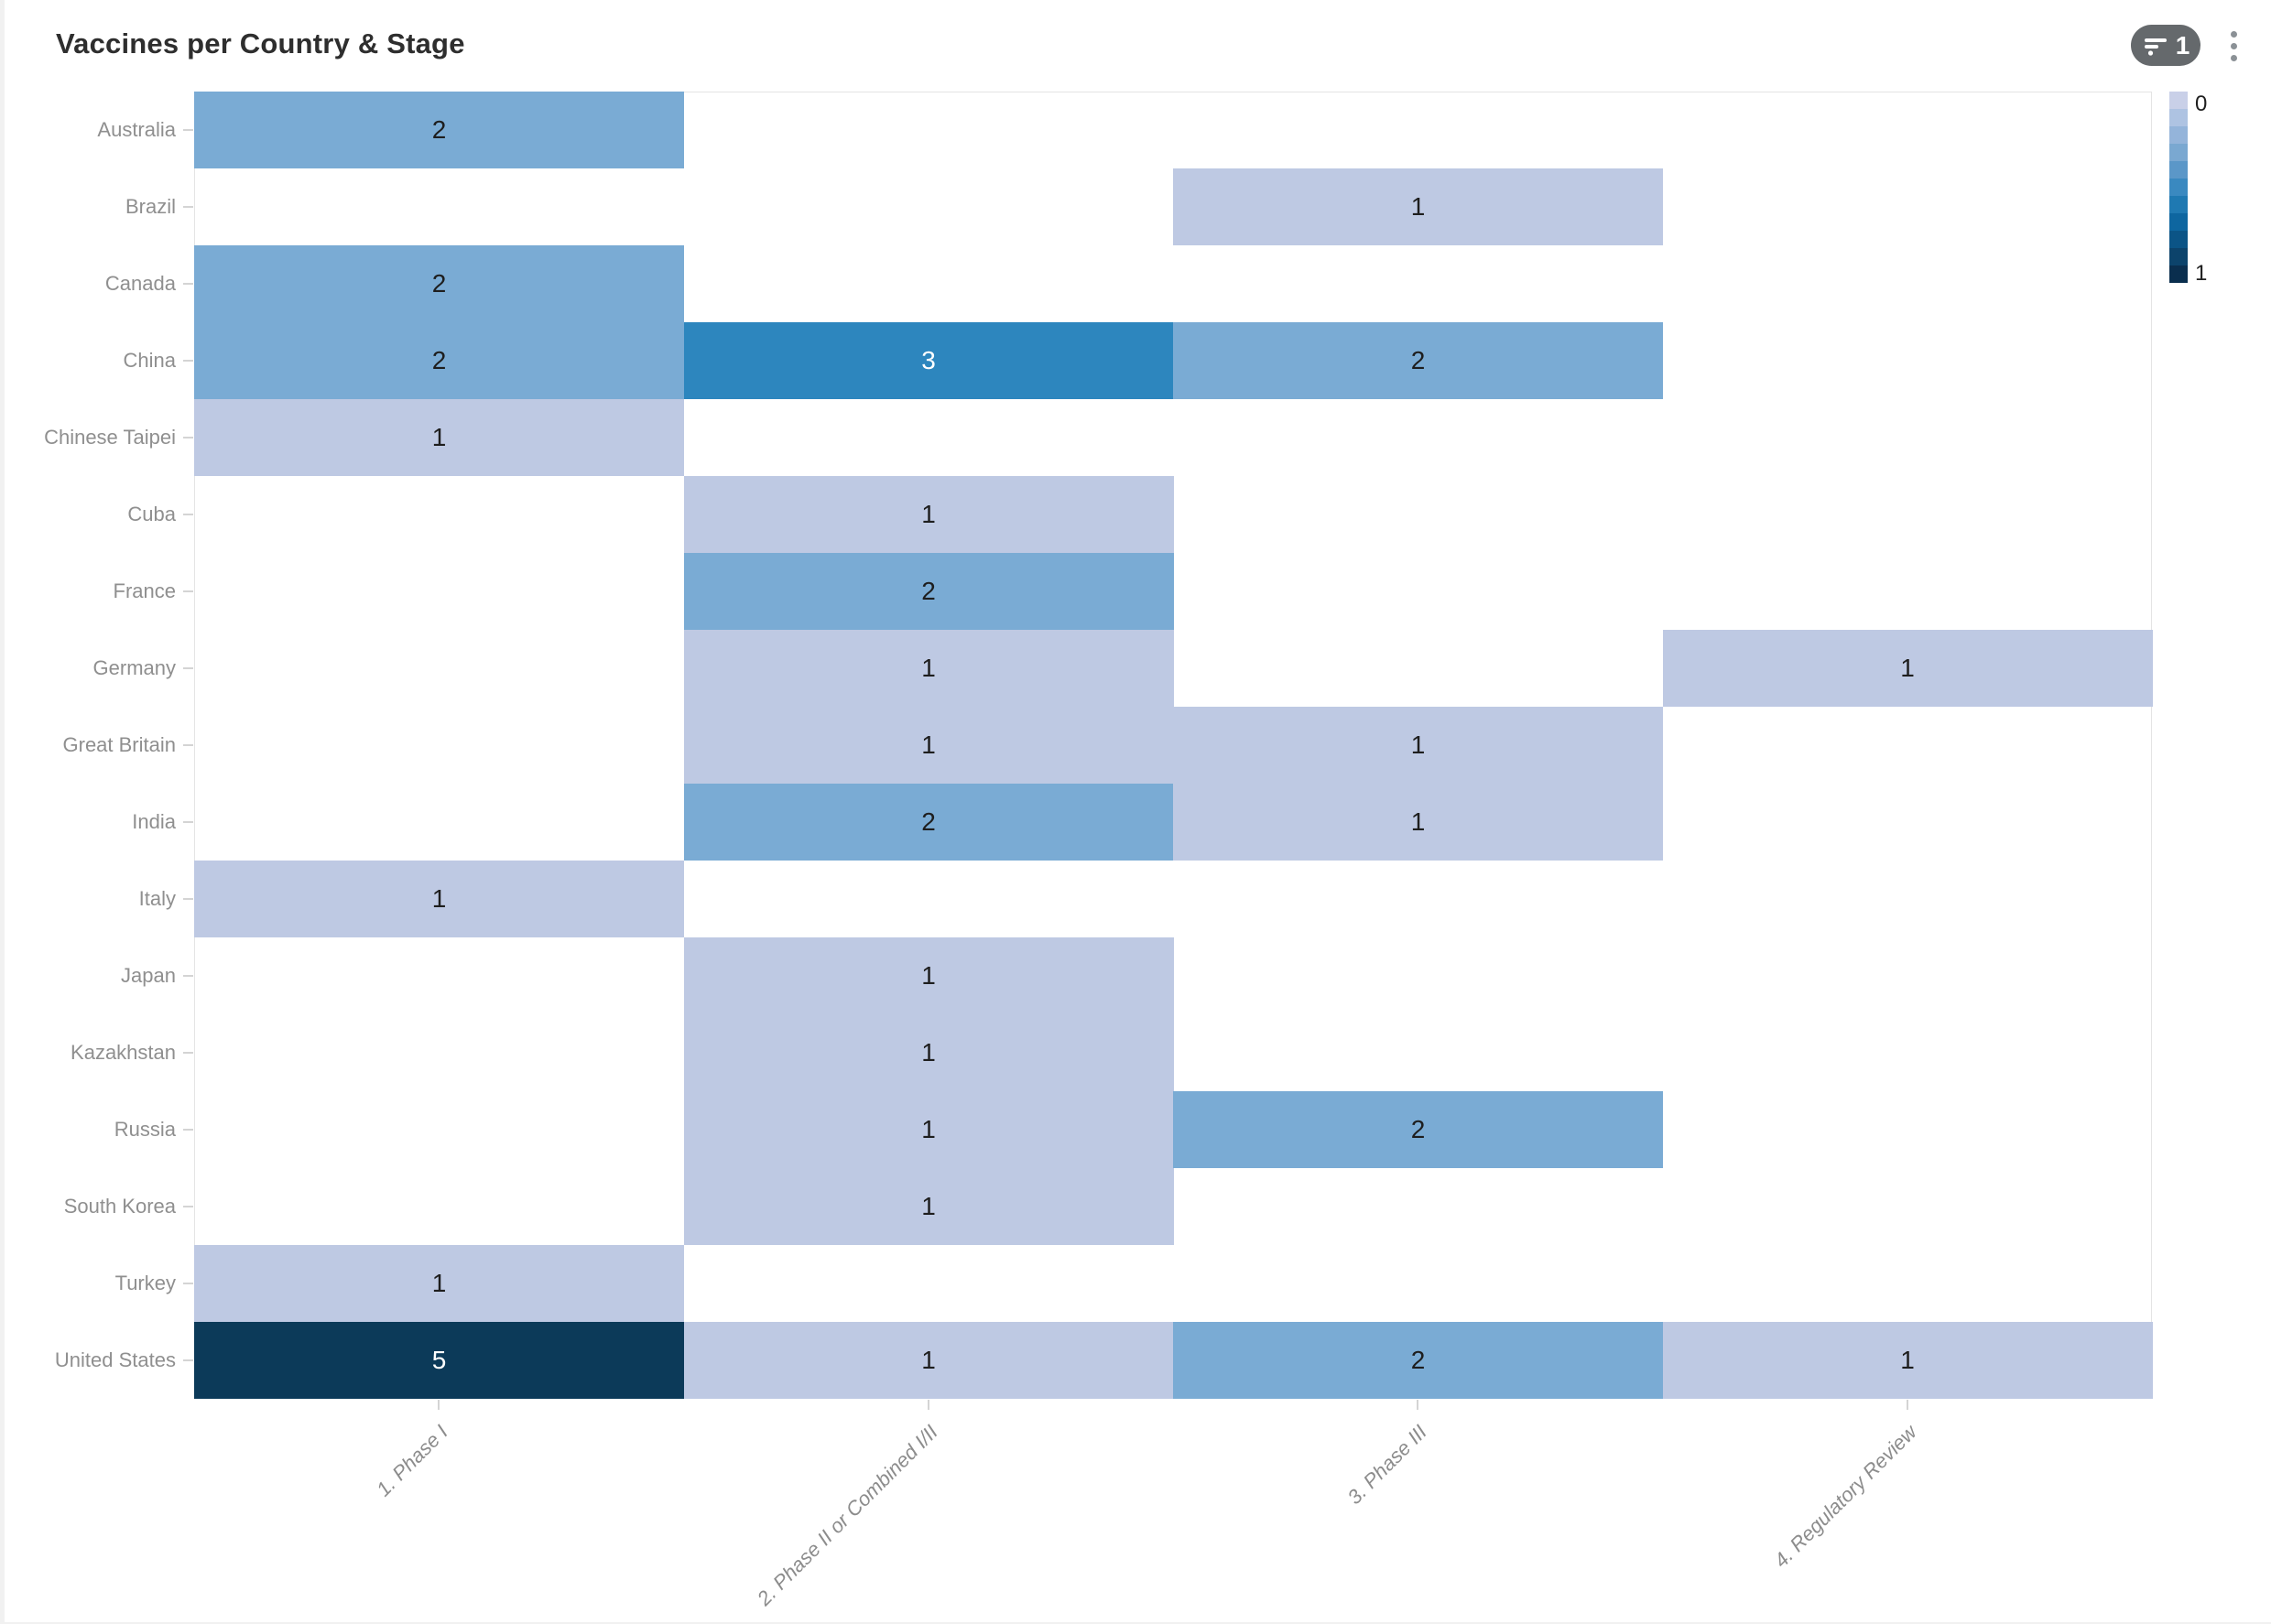 This screenshot has height=1624, width=2271. What do you see at coordinates (110, 437) in the screenshot?
I see `y-axis-label: Chinese Taipei` at bounding box center [110, 437].